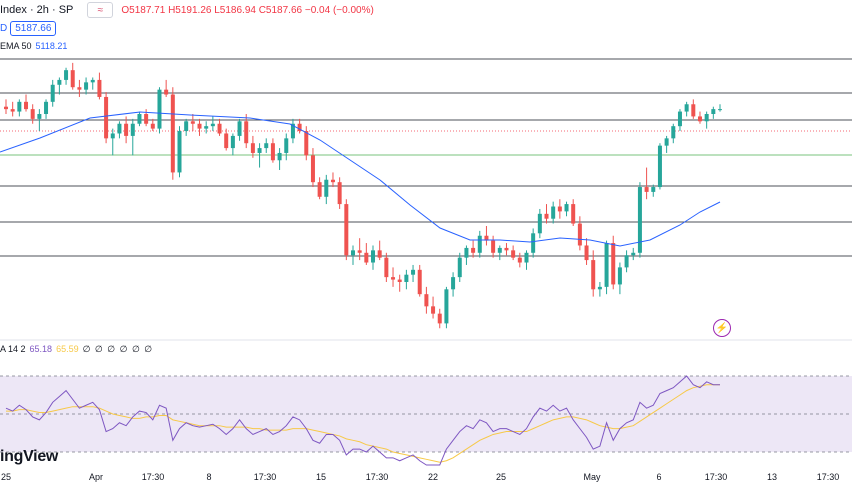 The image size is (852, 485). I want to click on ema-label: EMA 50, so click(16, 46).